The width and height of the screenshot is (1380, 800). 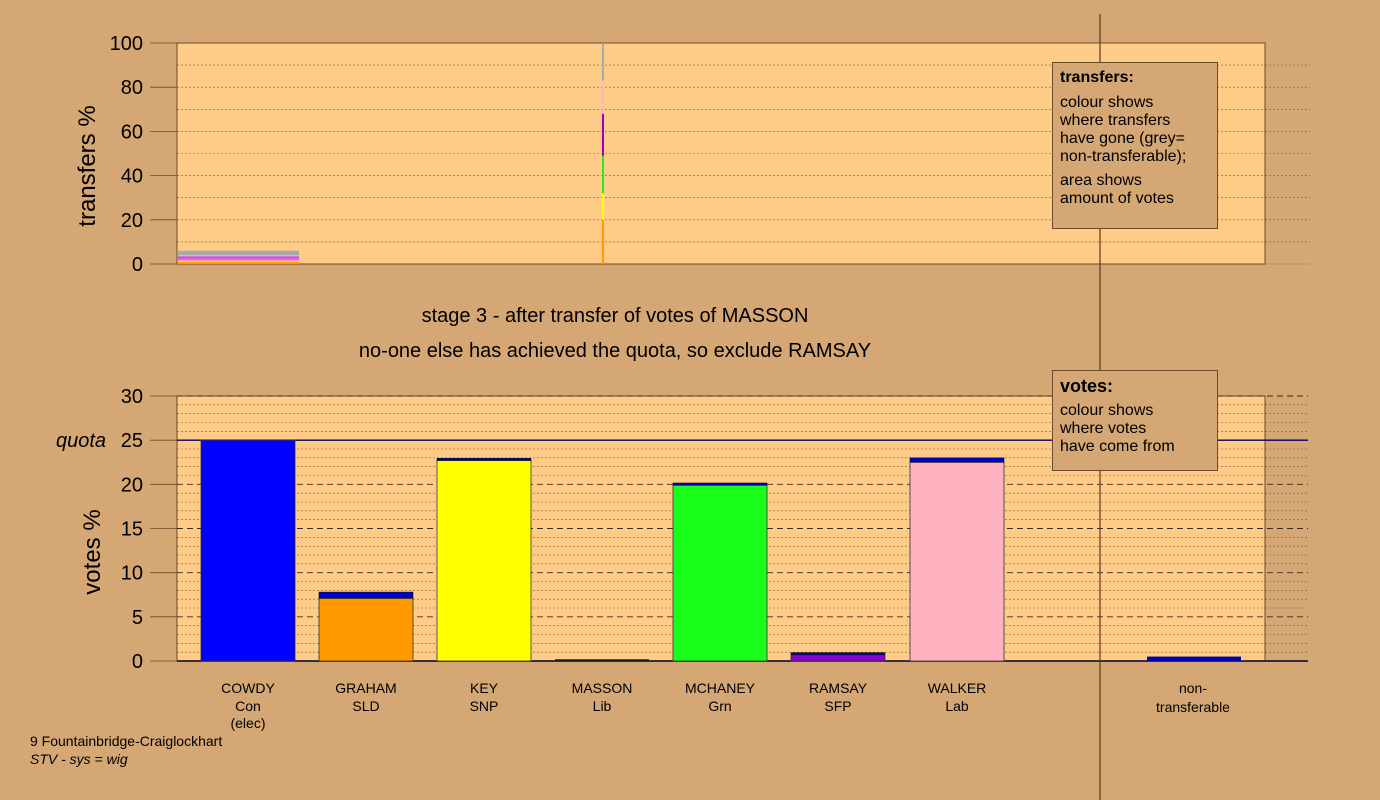 What do you see at coordinates (132, 397) in the screenshot?
I see `votes-tick-label: 30` at bounding box center [132, 397].